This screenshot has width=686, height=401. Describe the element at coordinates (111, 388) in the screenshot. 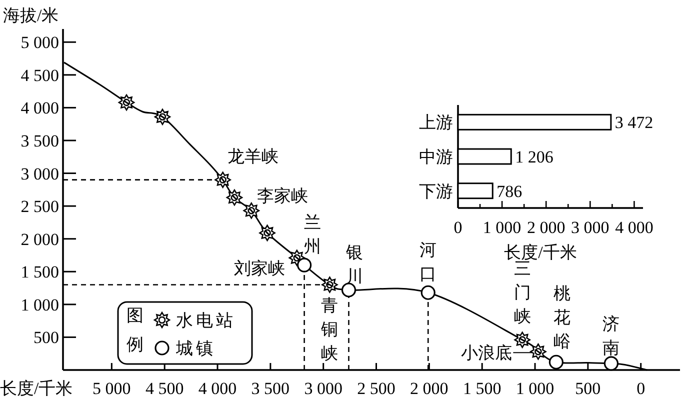

I see `x-tick-label: 5 000` at that location.